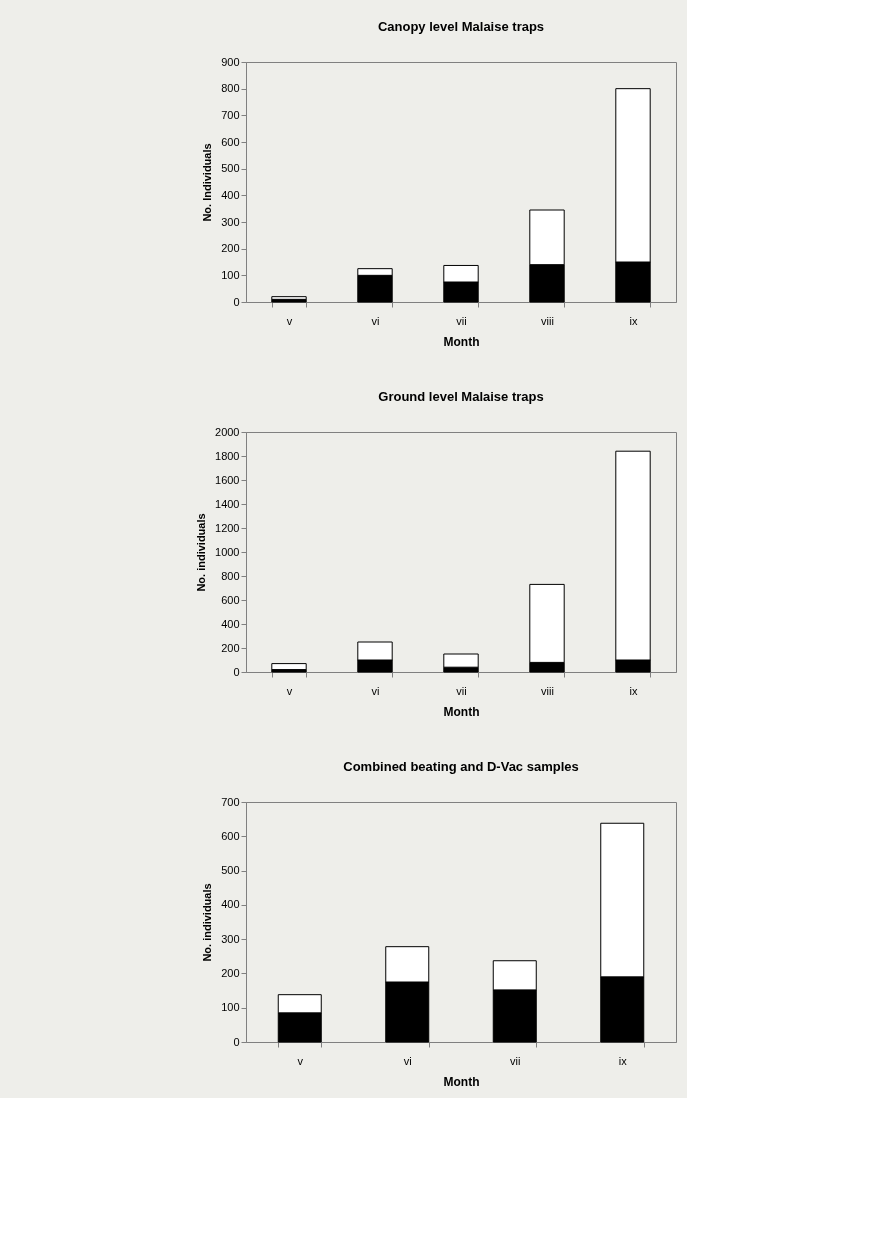 Image resolution: width=885 pixels, height=1246 pixels. I want to click on y-tick-label: 1200, so click(227, 527).